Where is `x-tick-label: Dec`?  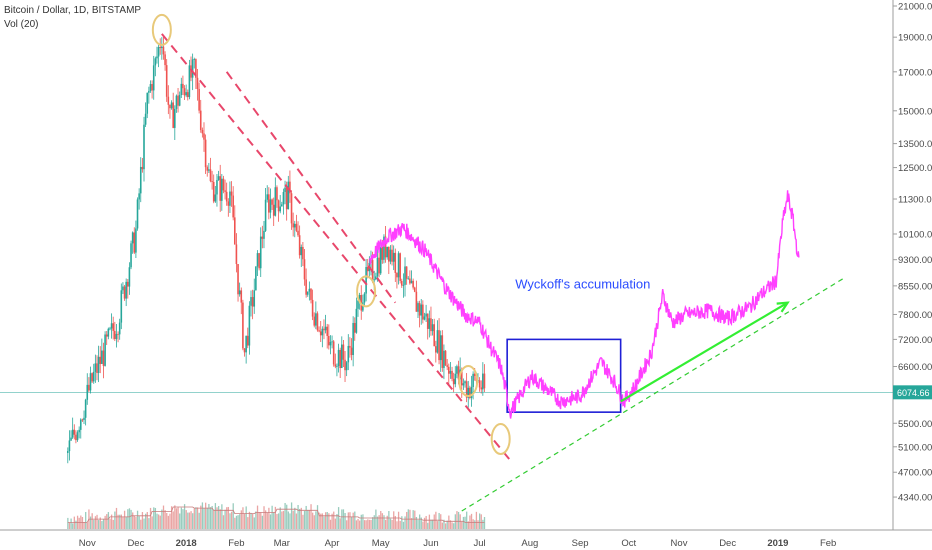 x-tick-label: Dec is located at coordinates (727, 543).